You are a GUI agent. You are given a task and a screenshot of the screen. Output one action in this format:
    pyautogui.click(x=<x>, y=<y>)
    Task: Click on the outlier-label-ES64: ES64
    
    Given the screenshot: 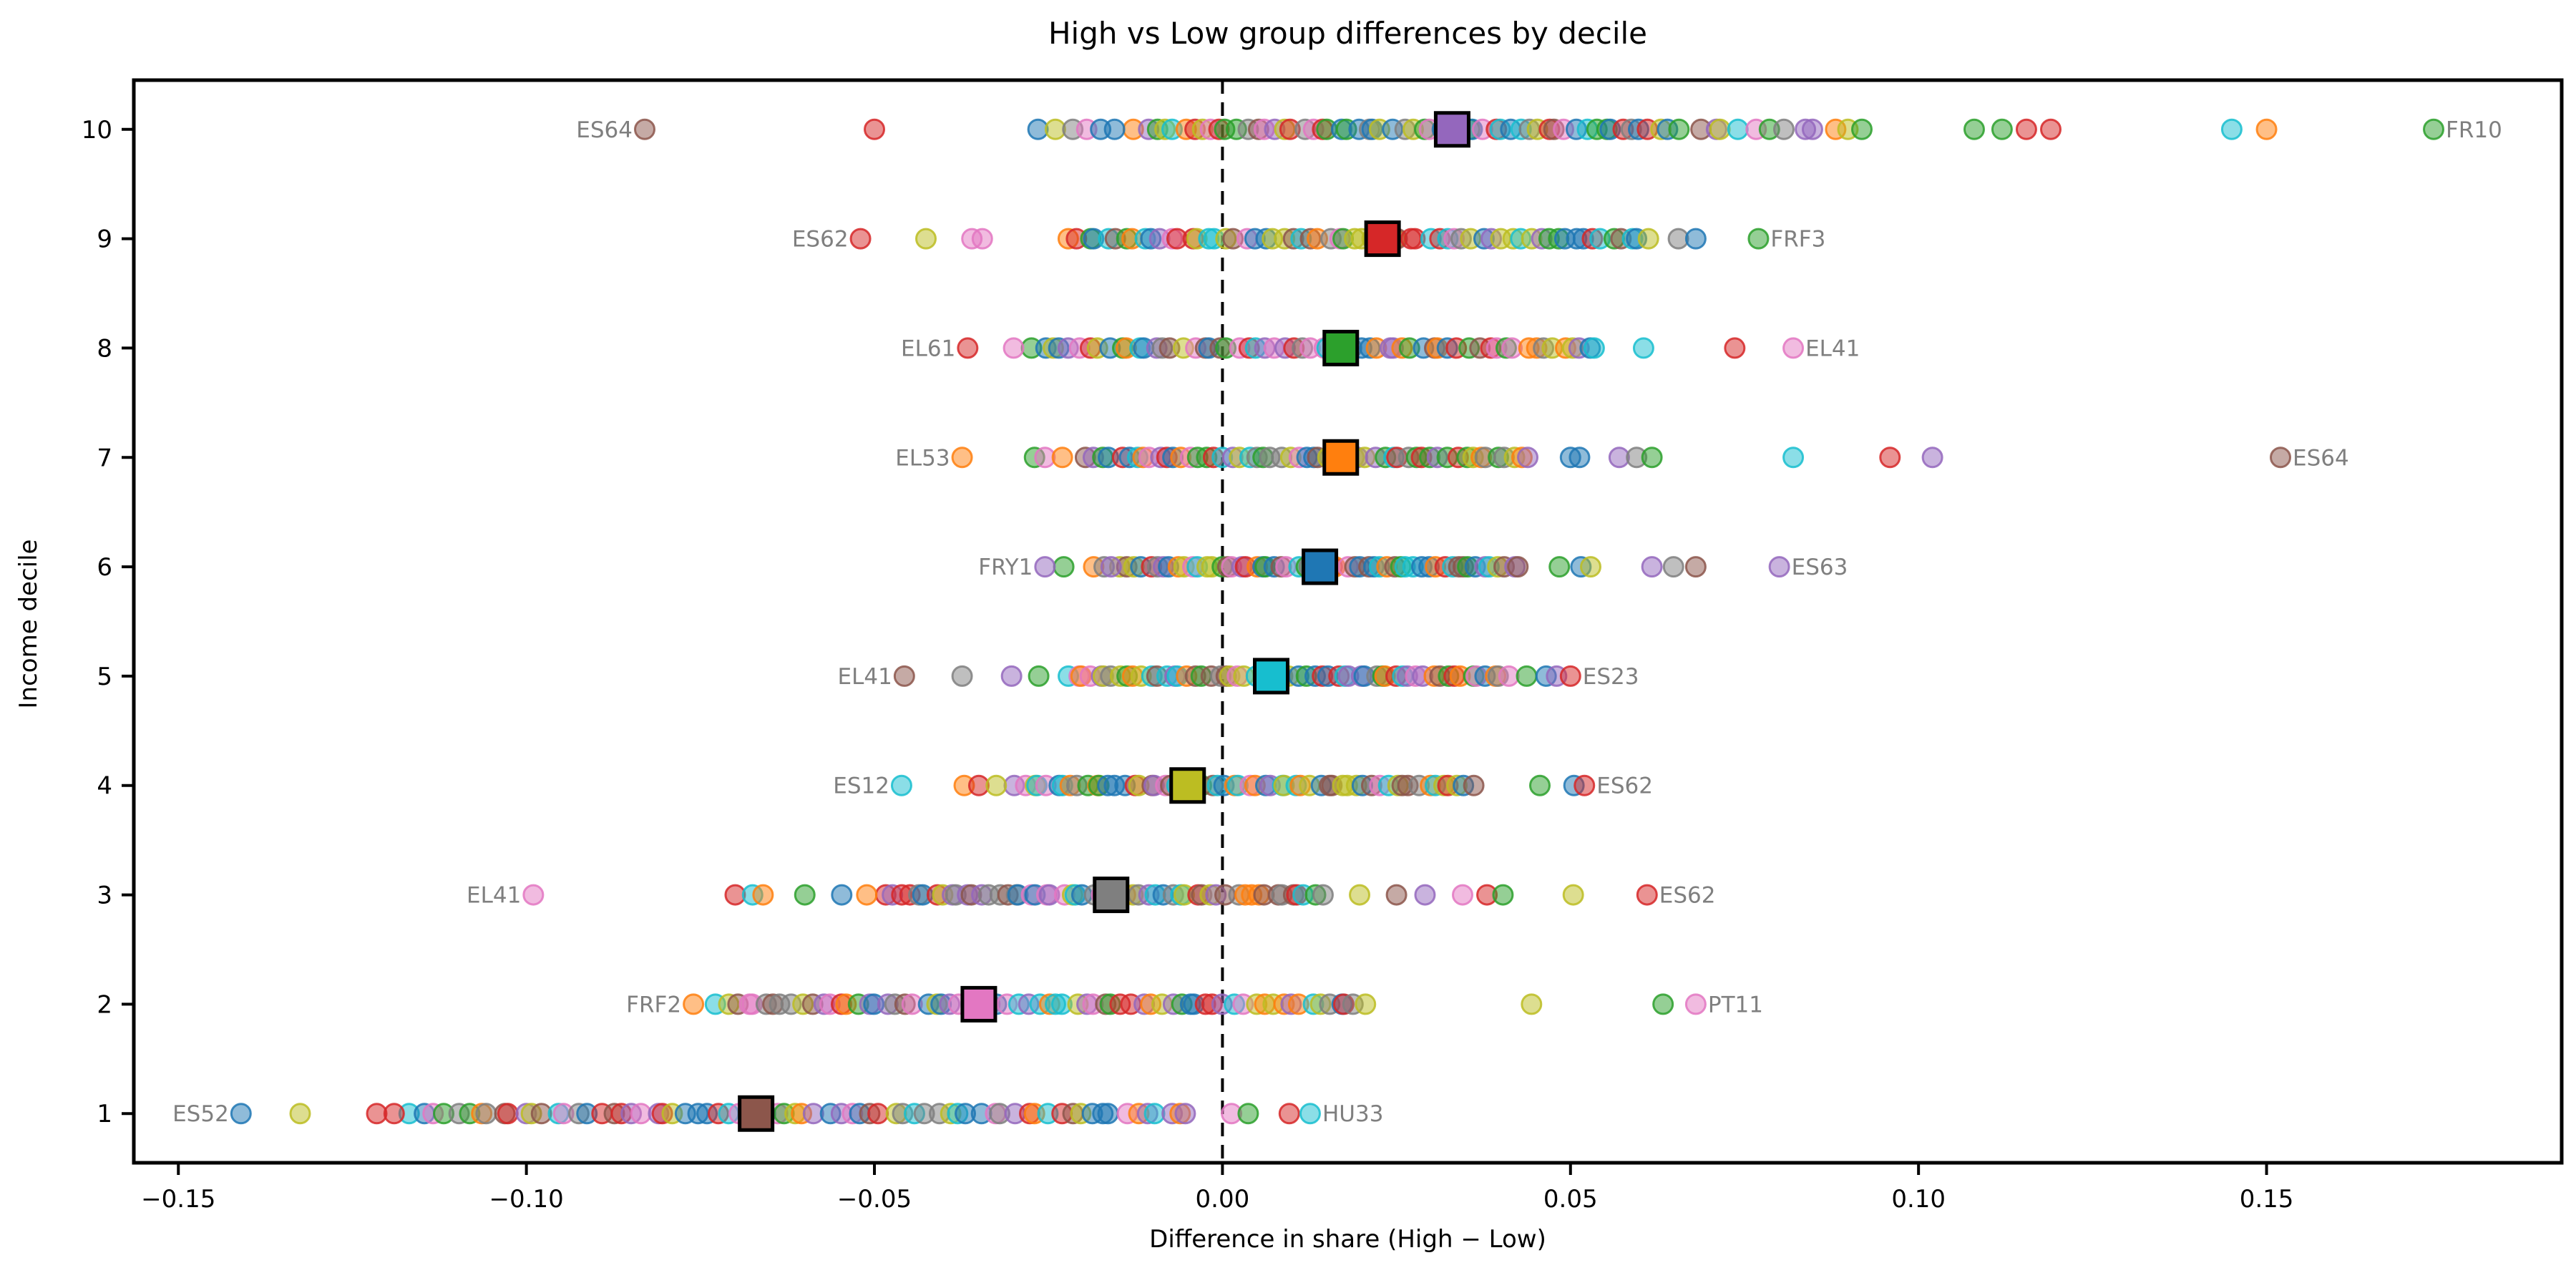 What is the action you would take?
    pyautogui.click(x=2321, y=458)
    